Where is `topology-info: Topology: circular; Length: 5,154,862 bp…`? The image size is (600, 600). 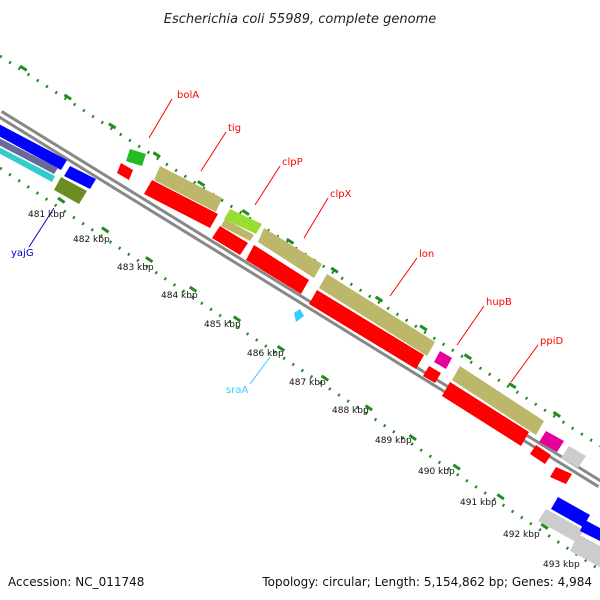 topology-info: Topology: circular; Length: 5,154,862 bp… is located at coordinates (426, 582).